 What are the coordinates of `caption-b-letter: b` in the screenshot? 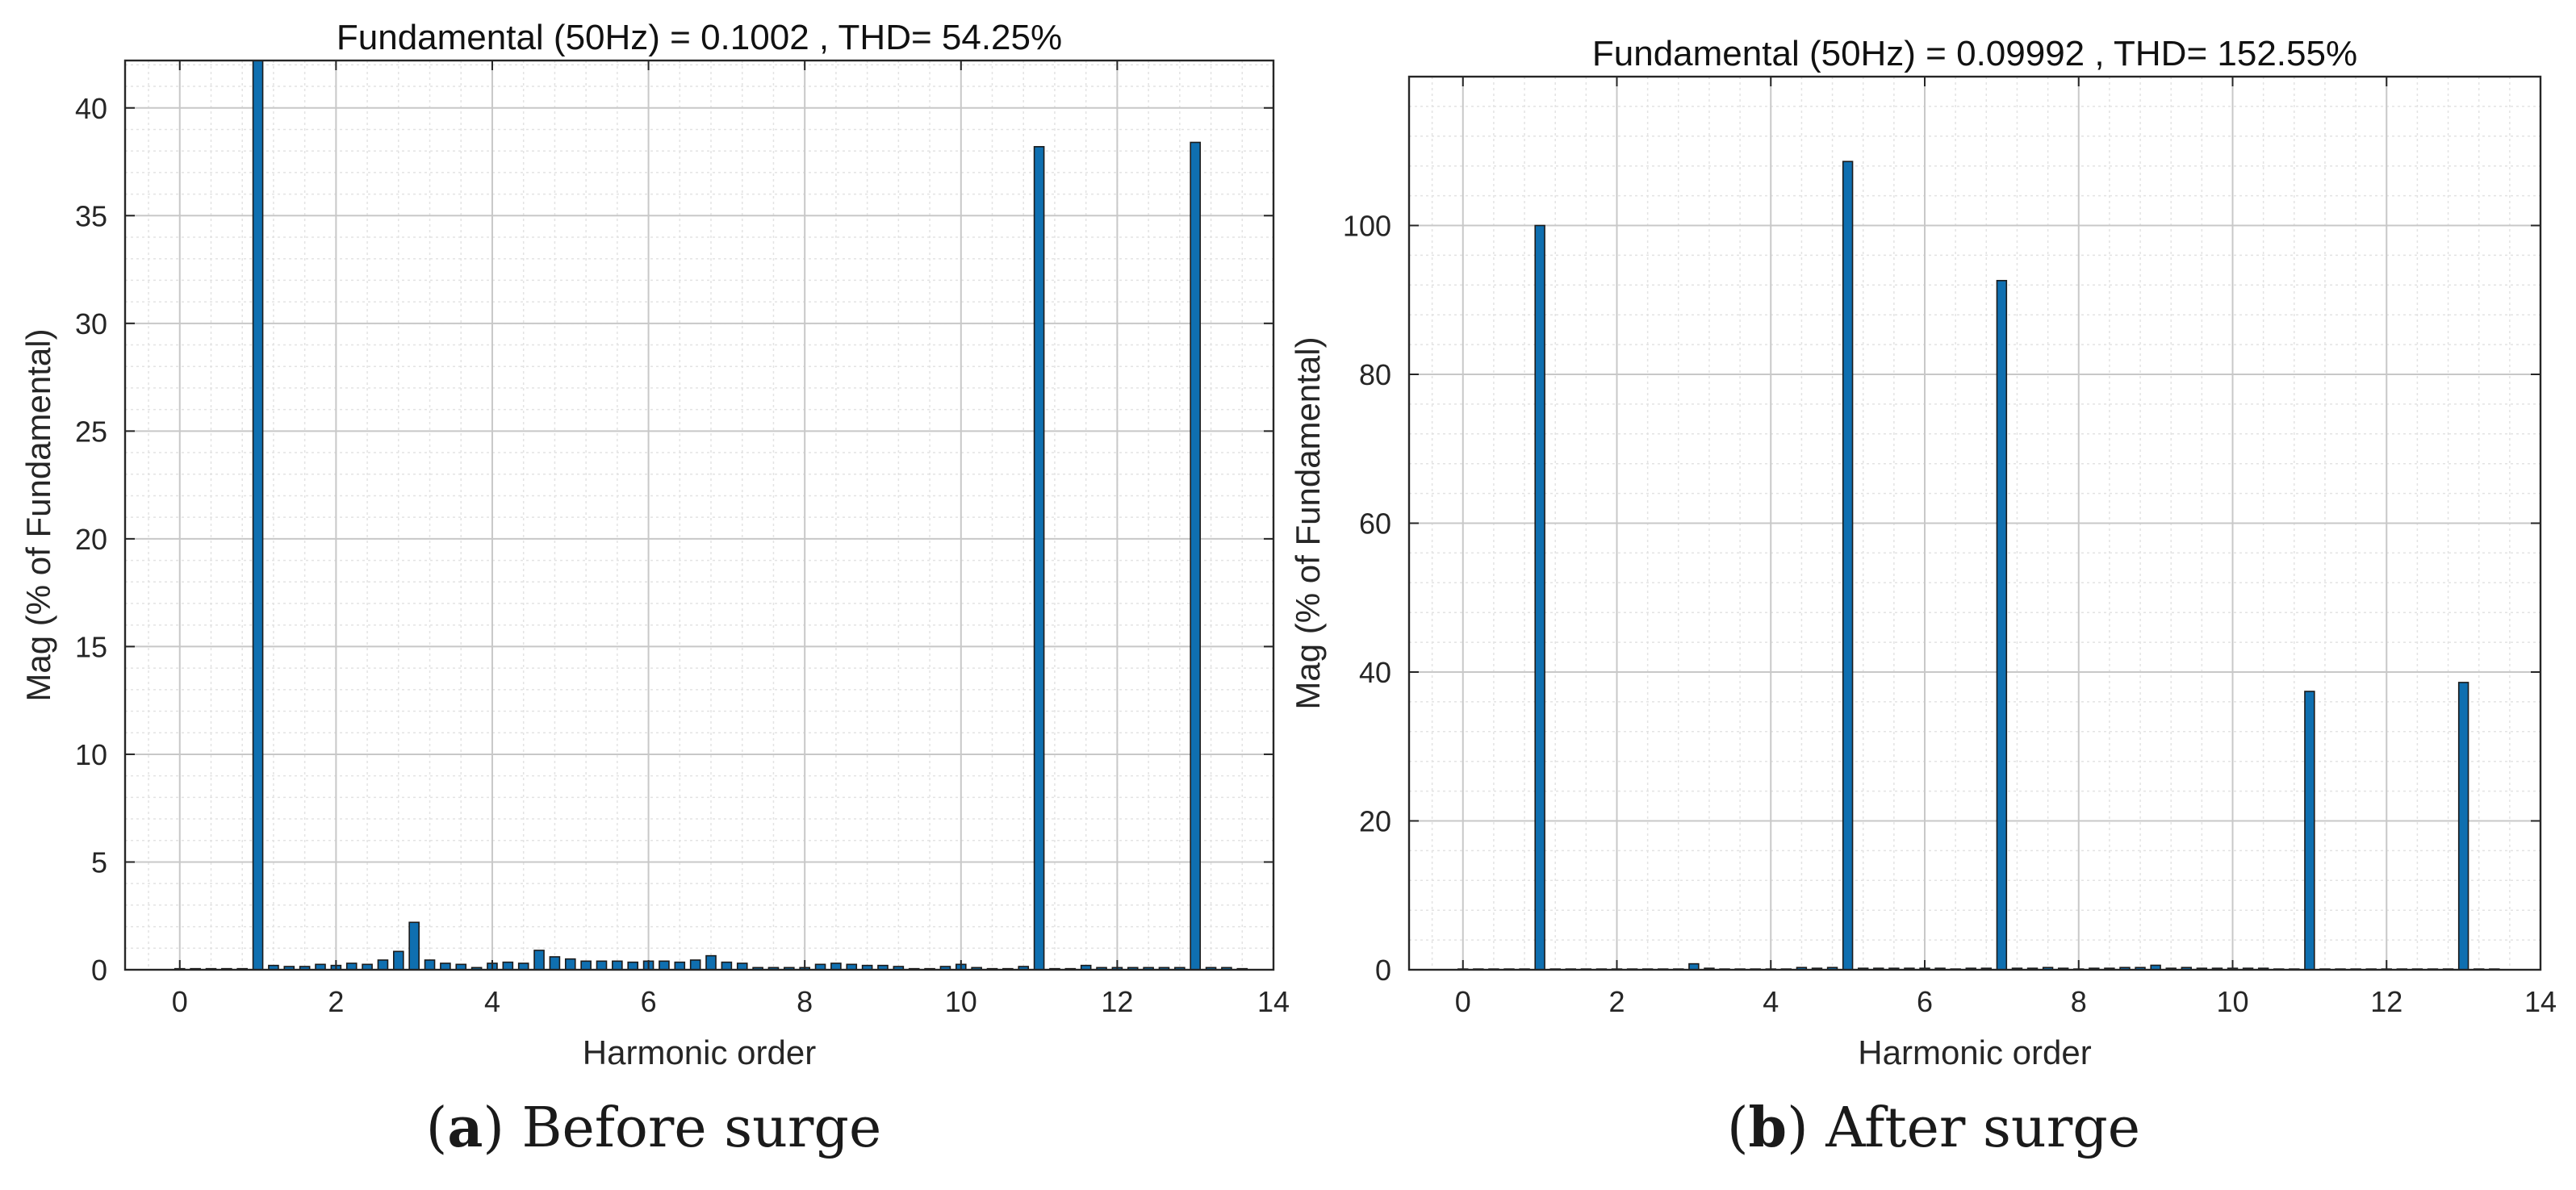 It's located at (1768, 1128).